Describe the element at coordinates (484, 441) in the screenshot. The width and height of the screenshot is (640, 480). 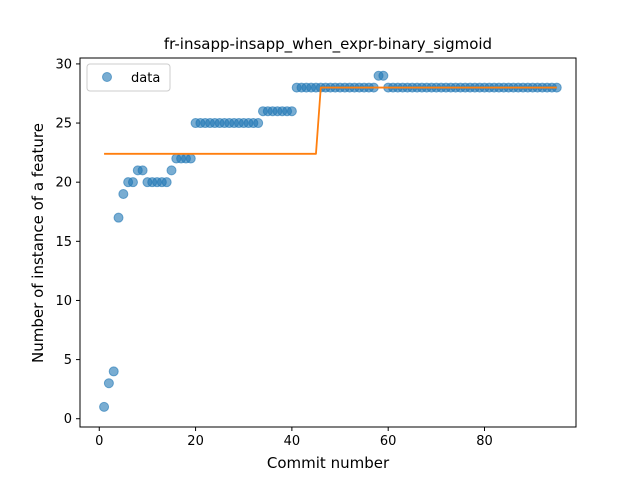
I see `x-tick-label: 80` at that location.